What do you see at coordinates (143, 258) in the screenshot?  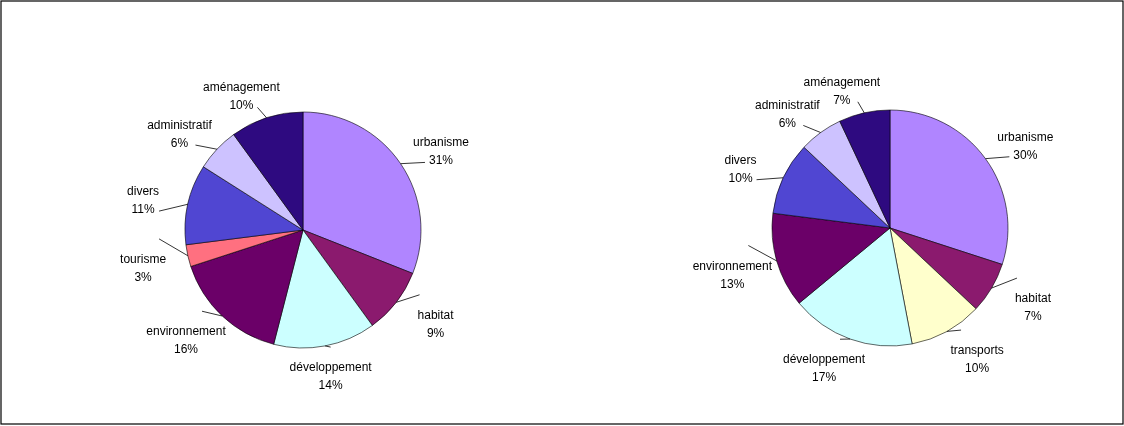 I see `slice-label: tourisme` at bounding box center [143, 258].